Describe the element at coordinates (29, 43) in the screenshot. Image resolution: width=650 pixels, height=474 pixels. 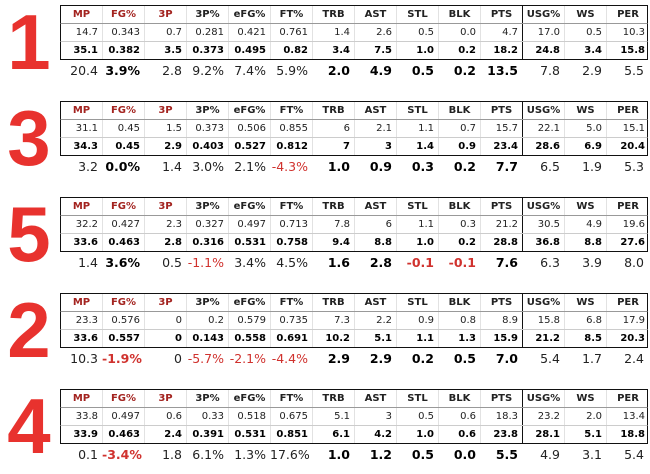
I see `rank-number: 1` at that location.